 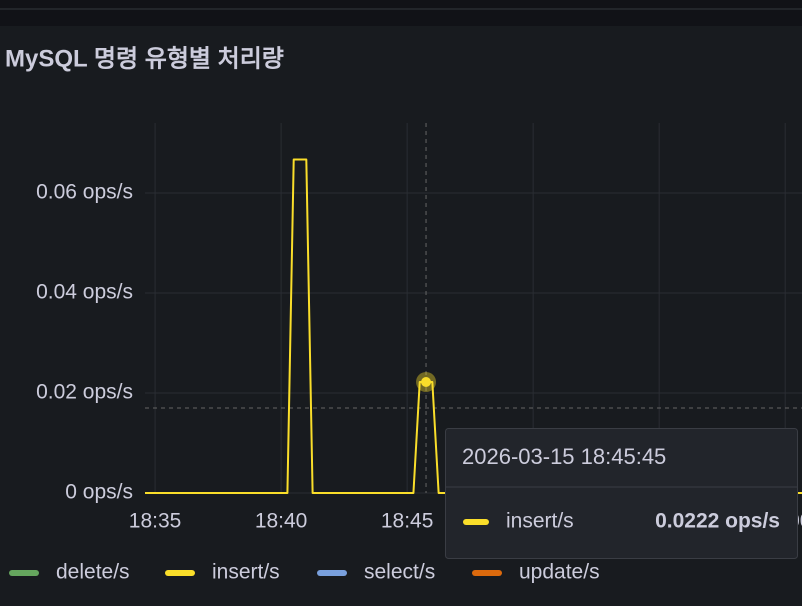 What do you see at coordinates (407, 521) in the screenshot?
I see `x-tick-label: 18:45` at bounding box center [407, 521].